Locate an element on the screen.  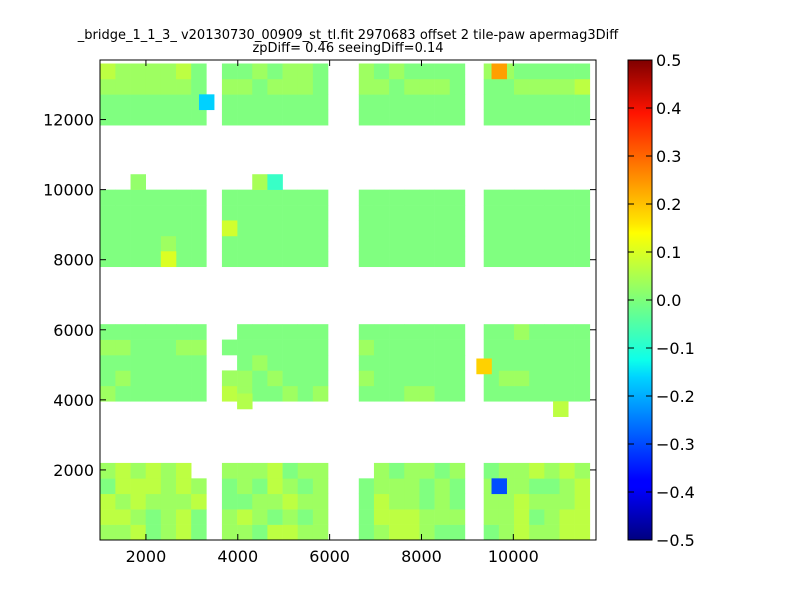
colorbar-tick-label: 0.0 is located at coordinates (668, 300).